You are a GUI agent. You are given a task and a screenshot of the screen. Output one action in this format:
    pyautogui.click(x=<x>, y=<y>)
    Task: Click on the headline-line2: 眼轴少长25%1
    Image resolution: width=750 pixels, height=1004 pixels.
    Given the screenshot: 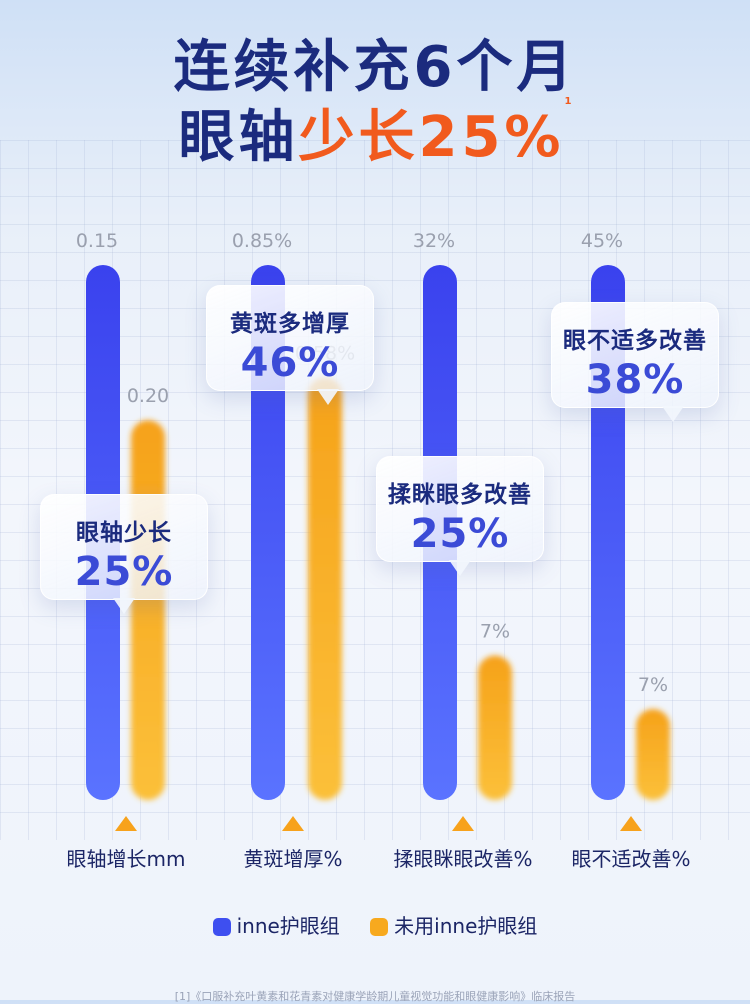 What is the action you would take?
    pyautogui.click(x=375, y=132)
    